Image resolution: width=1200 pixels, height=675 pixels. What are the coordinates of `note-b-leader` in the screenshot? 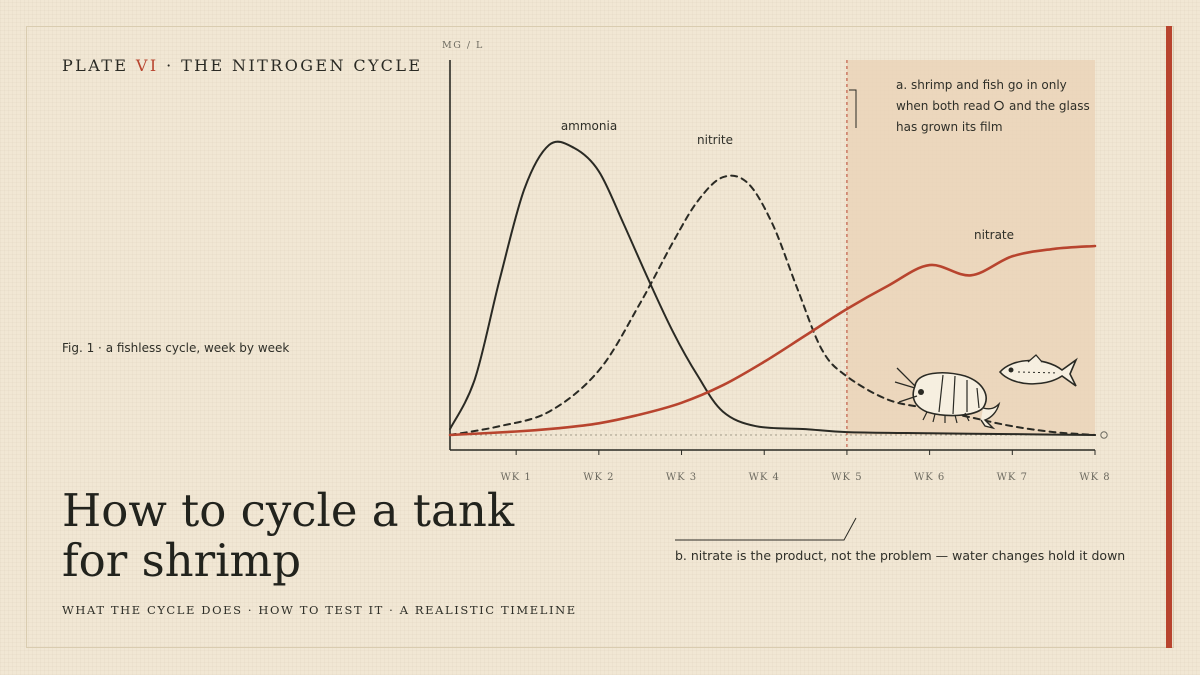 It's located at (766, 529).